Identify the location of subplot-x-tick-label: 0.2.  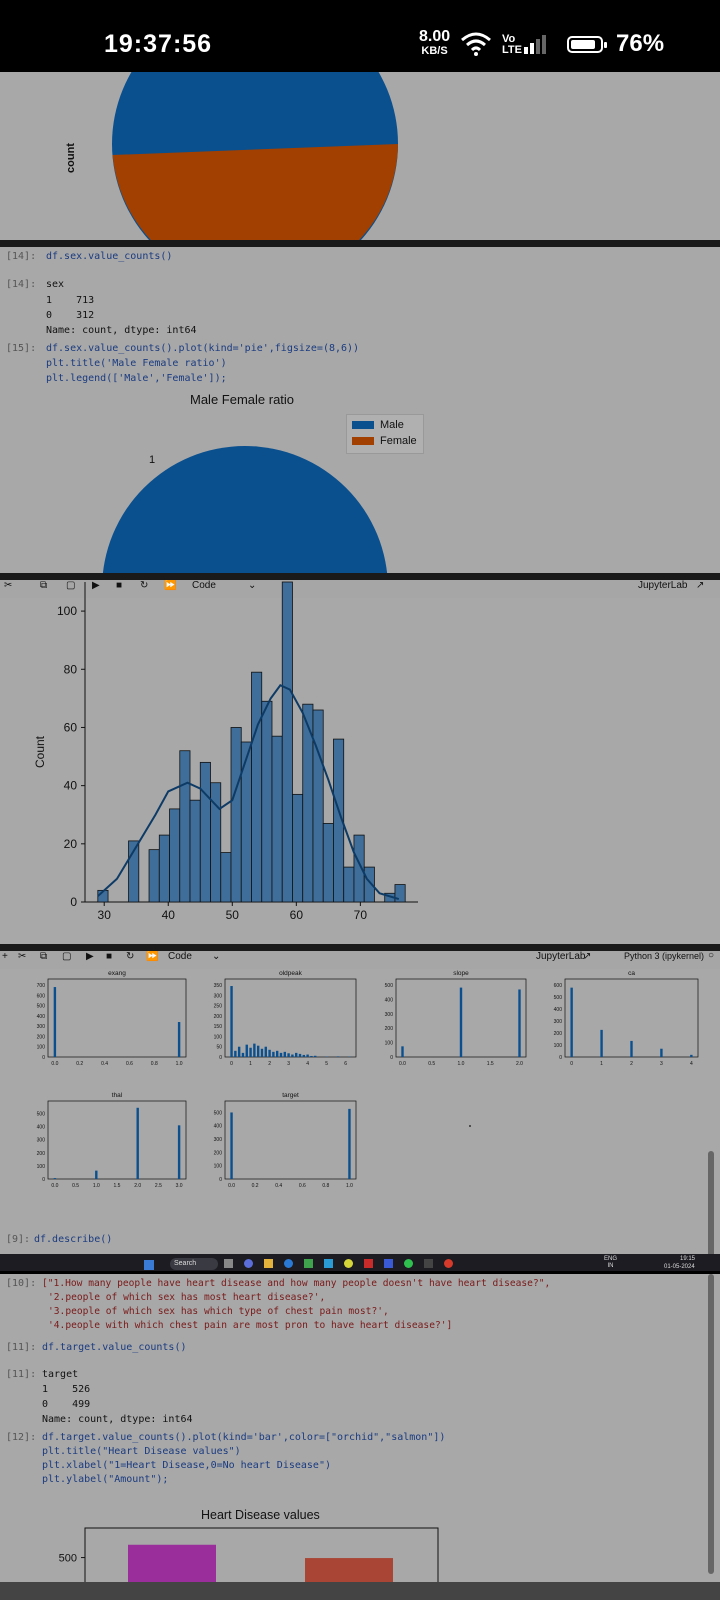
(255, 1186).